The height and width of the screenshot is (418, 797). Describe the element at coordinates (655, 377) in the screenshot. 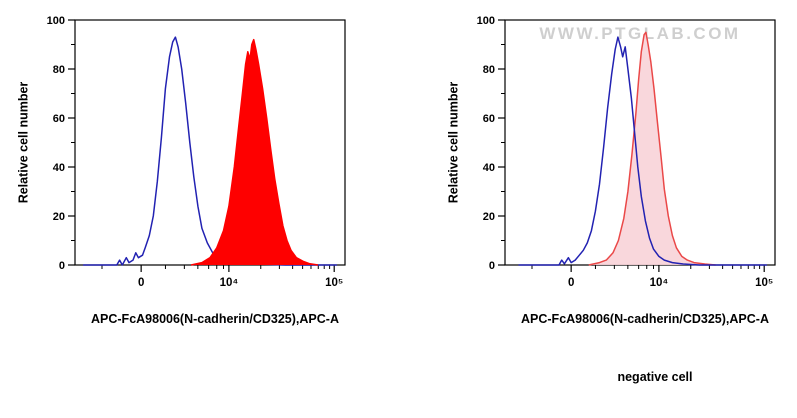

I see `negative-cell-label: negative cell` at that location.